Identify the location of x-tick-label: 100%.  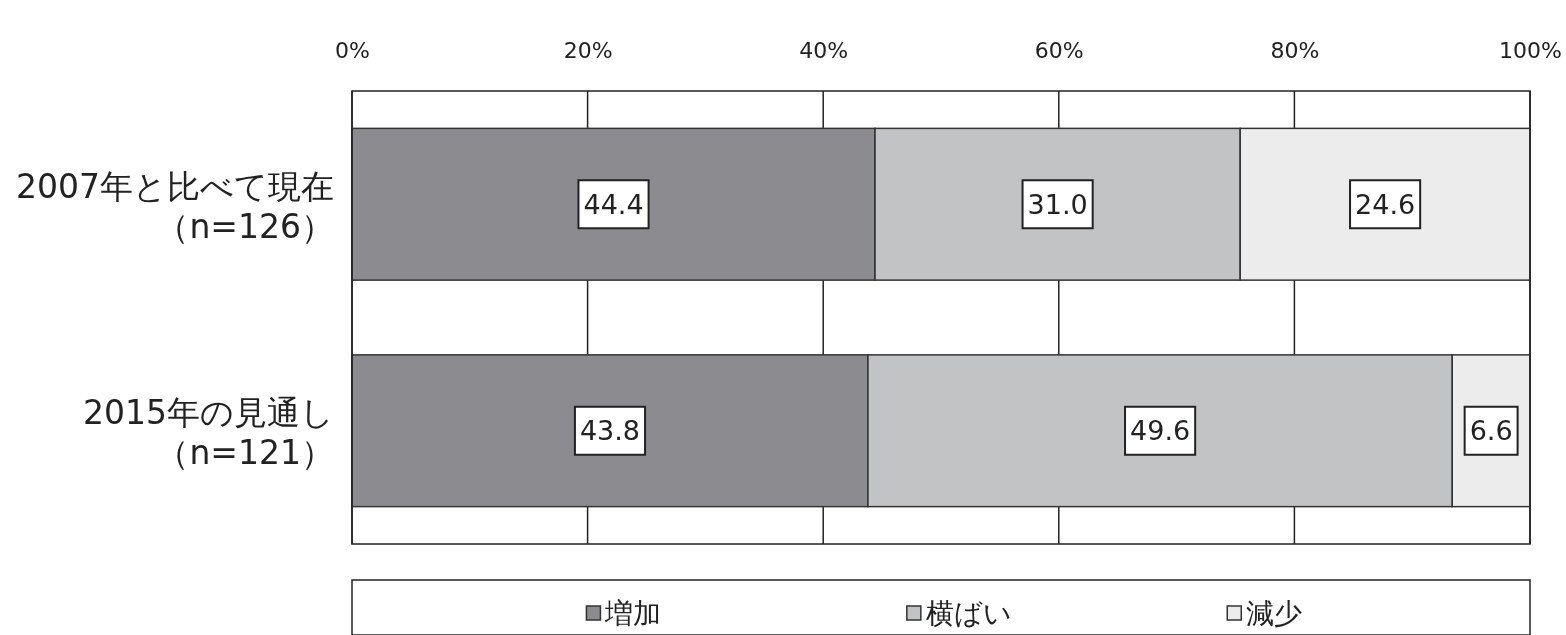
(1530, 50).